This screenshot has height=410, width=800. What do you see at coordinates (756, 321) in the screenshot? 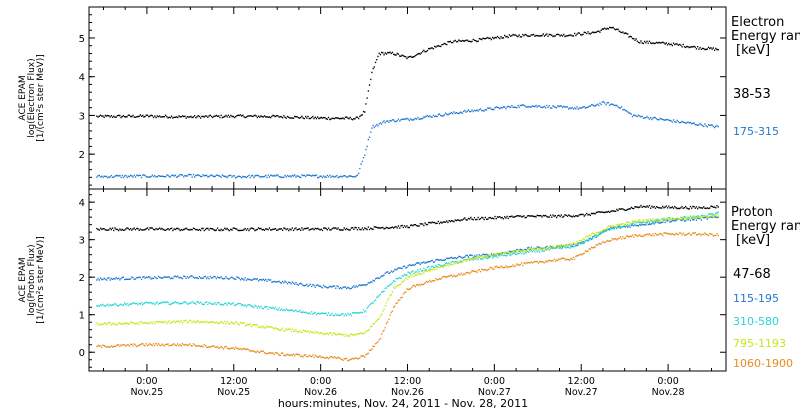
I see `legend-proton-310-580: 310-580` at bounding box center [756, 321].